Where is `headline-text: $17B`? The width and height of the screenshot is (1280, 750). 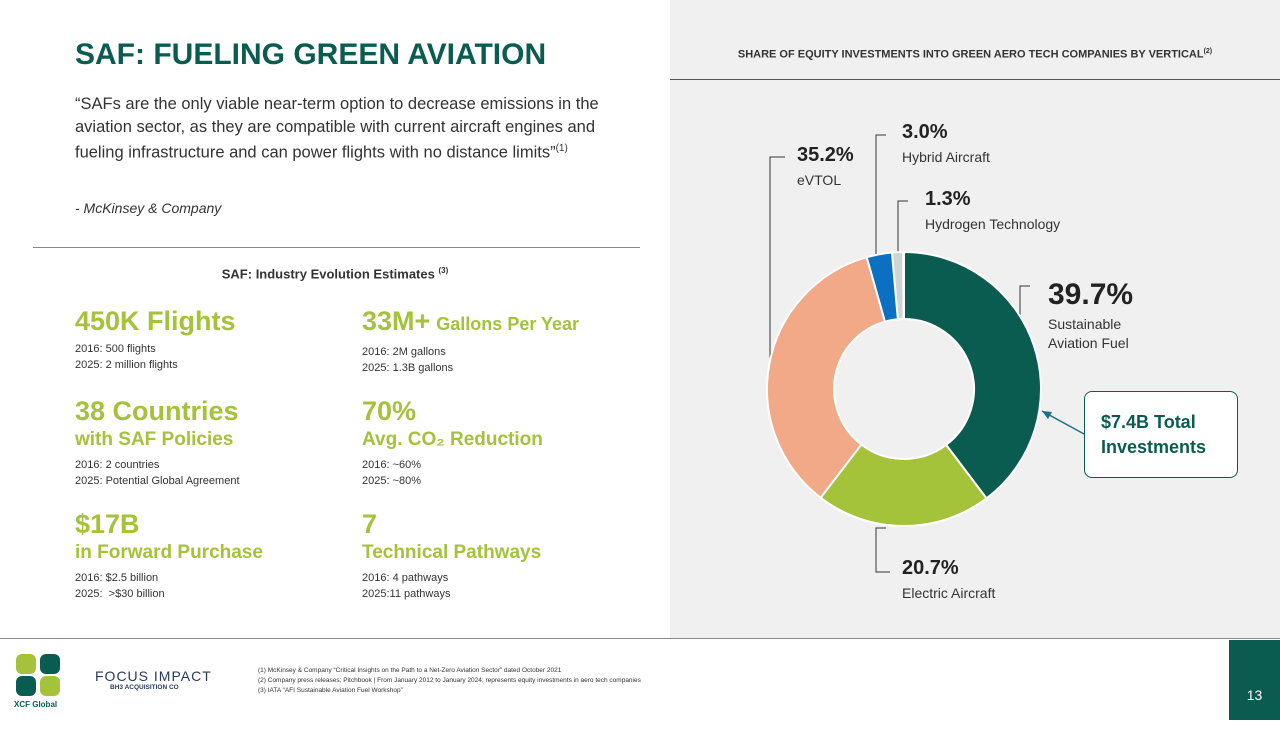
headline-text: $17B is located at coordinates (107, 524).